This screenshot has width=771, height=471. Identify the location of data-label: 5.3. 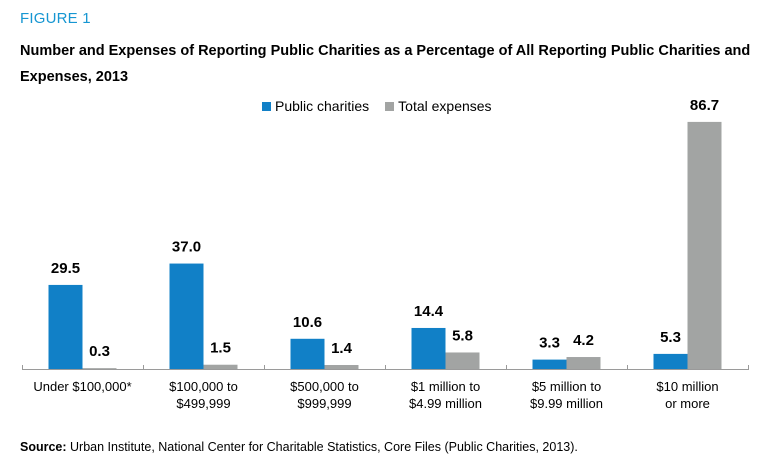
(670, 337).